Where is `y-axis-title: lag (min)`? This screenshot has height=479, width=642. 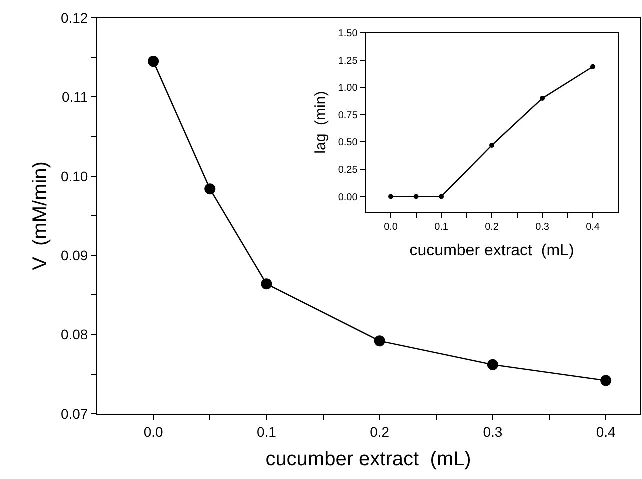 y-axis-title: lag (min) is located at coordinates (321, 122).